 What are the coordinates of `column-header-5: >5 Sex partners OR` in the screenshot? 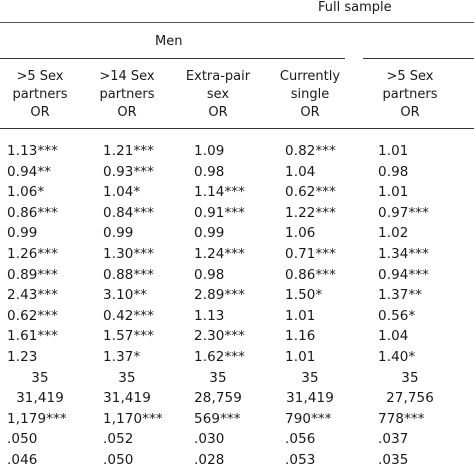 It's located at (410, 95).